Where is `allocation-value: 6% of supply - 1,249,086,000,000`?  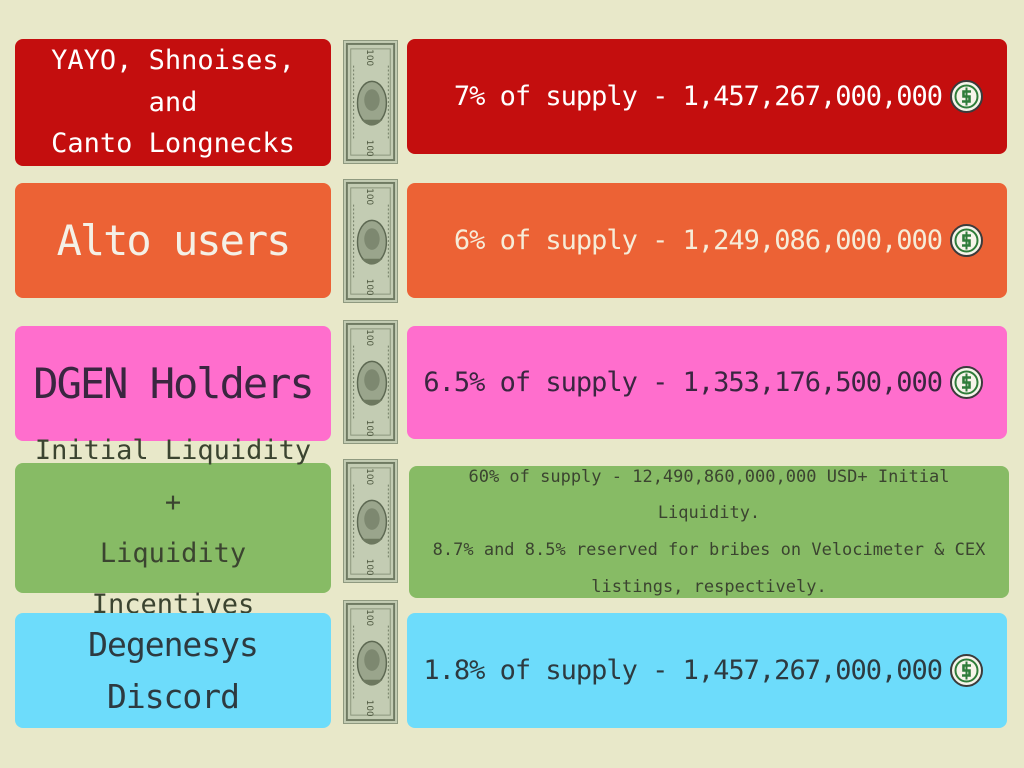
allocation-value: 6% of supply - 1,249,086,000,000 is located at coordinates (698, 240).